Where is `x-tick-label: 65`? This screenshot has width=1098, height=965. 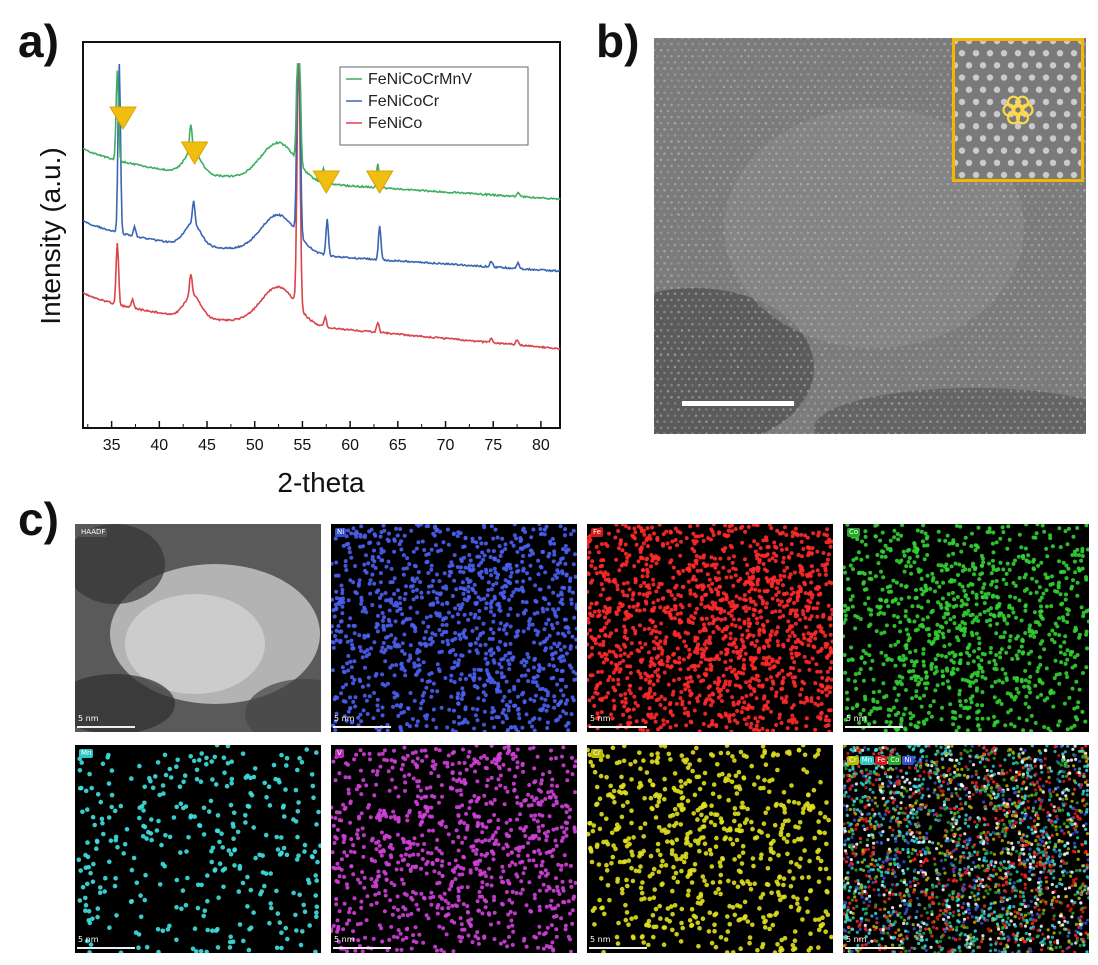 x-tick-label: 65 is located at coordinates (398, 445).